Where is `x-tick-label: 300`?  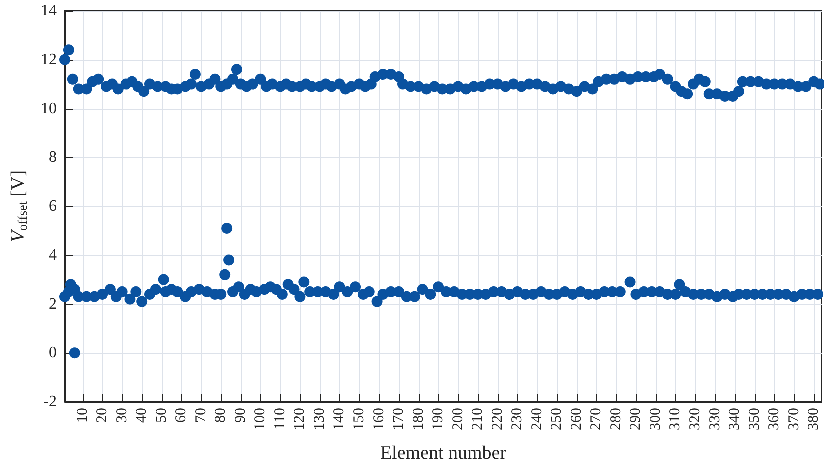 x-tick-label: 300 is located at coordinates (656, 419).